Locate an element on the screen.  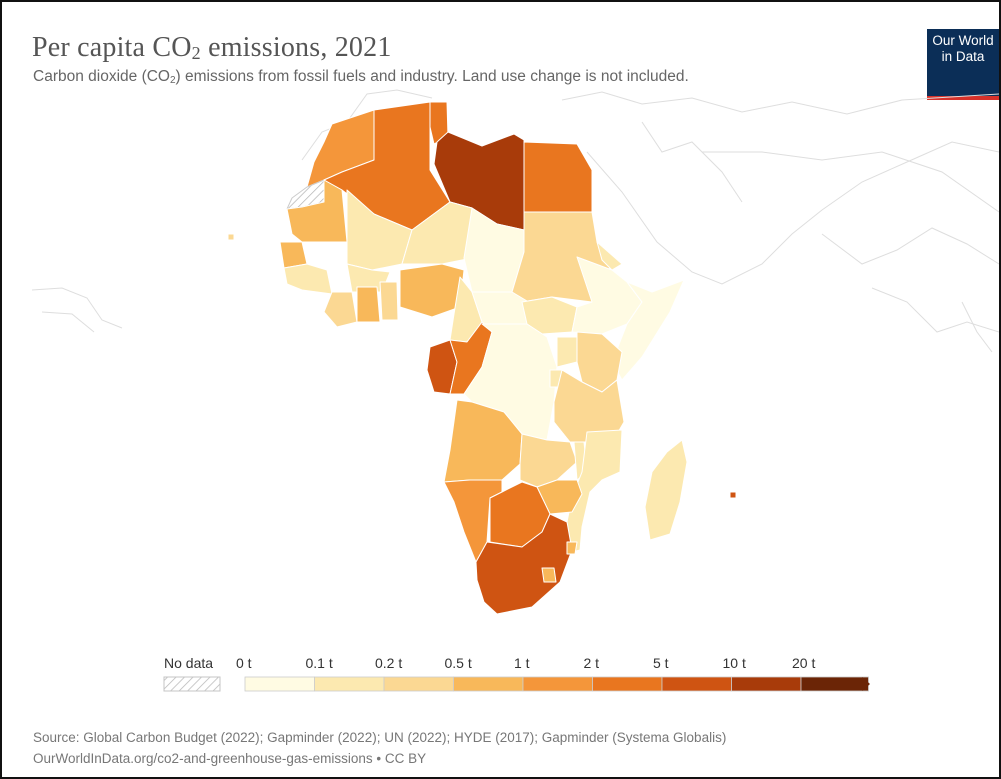
legend-bin-label: 0.5 t is located at coordinates (458, 663).